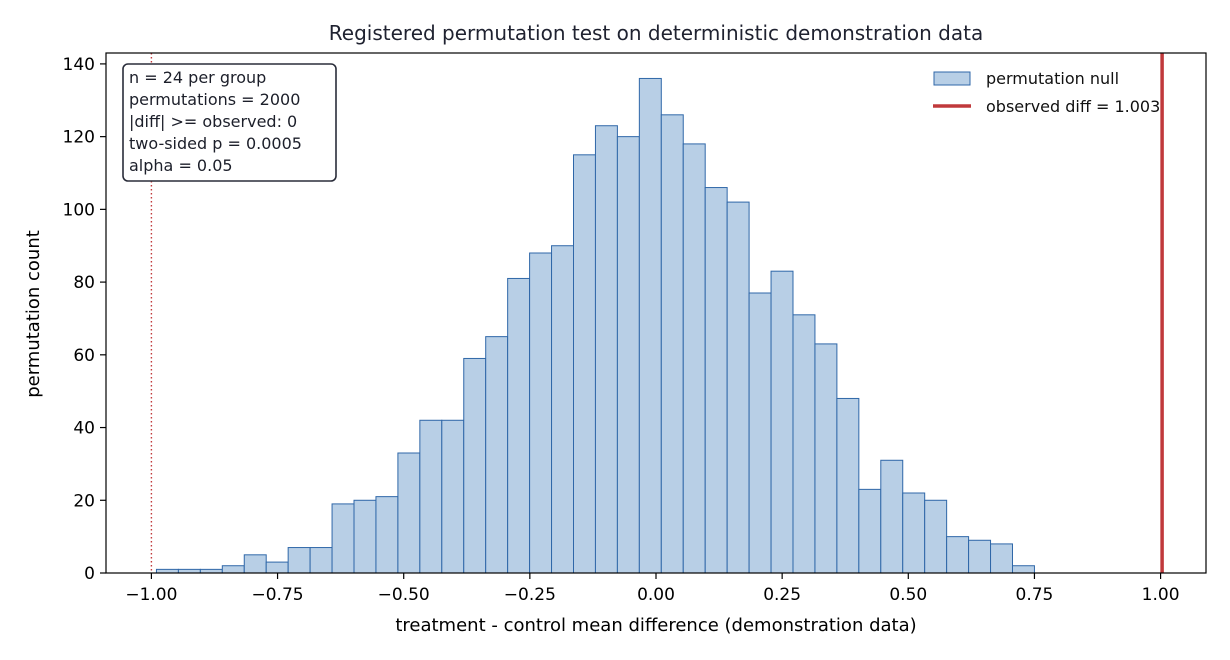 The height and width of the screenshot is (660, 1230). I want to click on y-tick-label: 60, so click(84, 356).